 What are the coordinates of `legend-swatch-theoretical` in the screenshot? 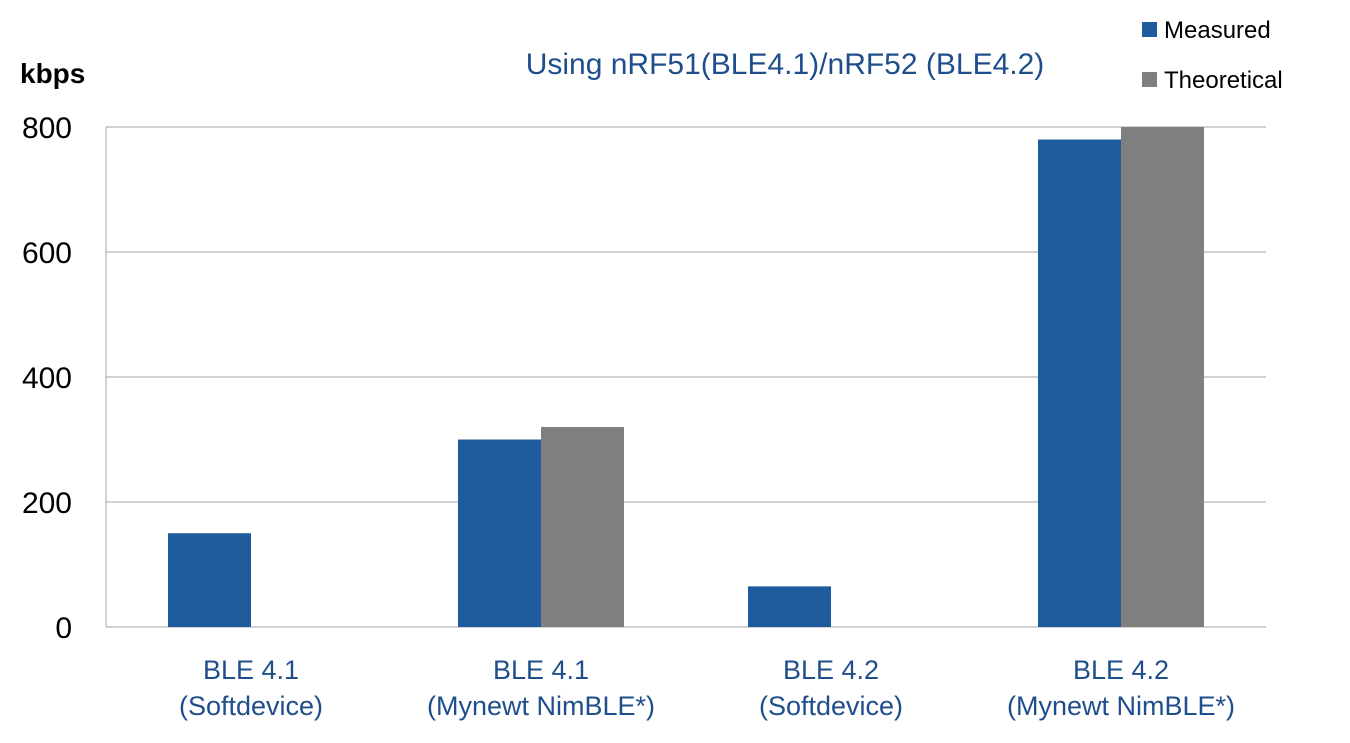 It's located at (1149, 79).